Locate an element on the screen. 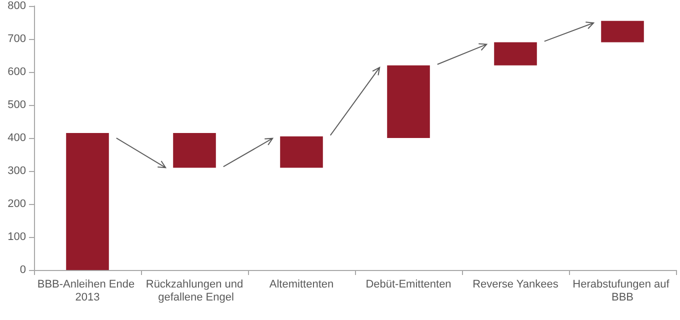  y-tick-label: 0 is located at coordinates (23, 270).